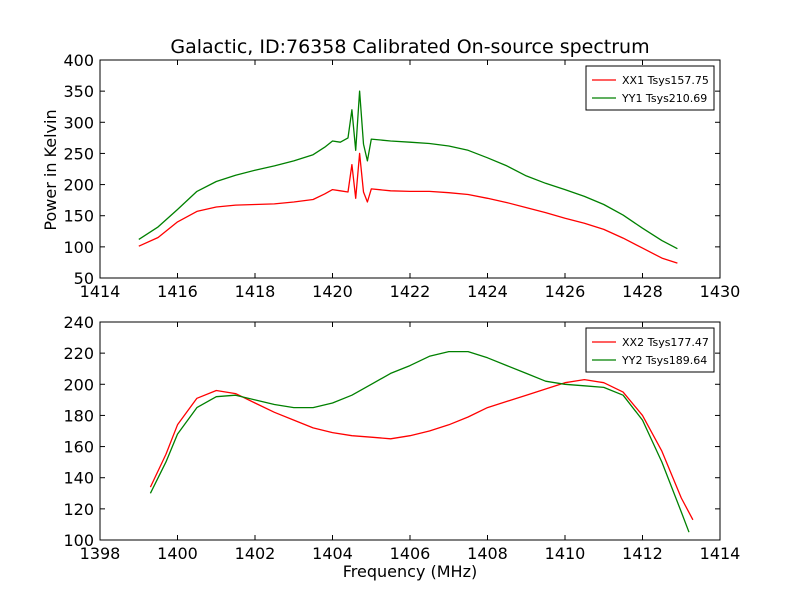 The width and height of the screenshot is (800, 600). I want to click on top-y-tick-label: 350, so click(78, 91).